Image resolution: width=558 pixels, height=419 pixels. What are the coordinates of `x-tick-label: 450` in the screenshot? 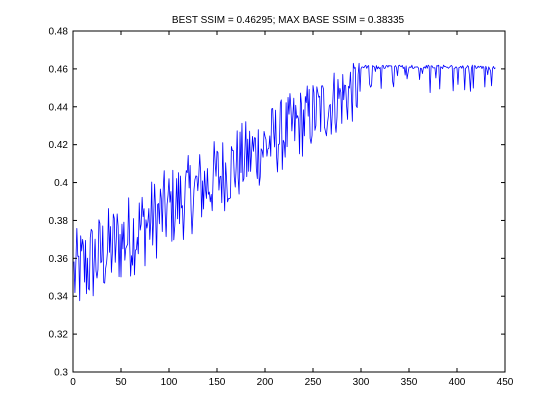 It's located at (505, 382).